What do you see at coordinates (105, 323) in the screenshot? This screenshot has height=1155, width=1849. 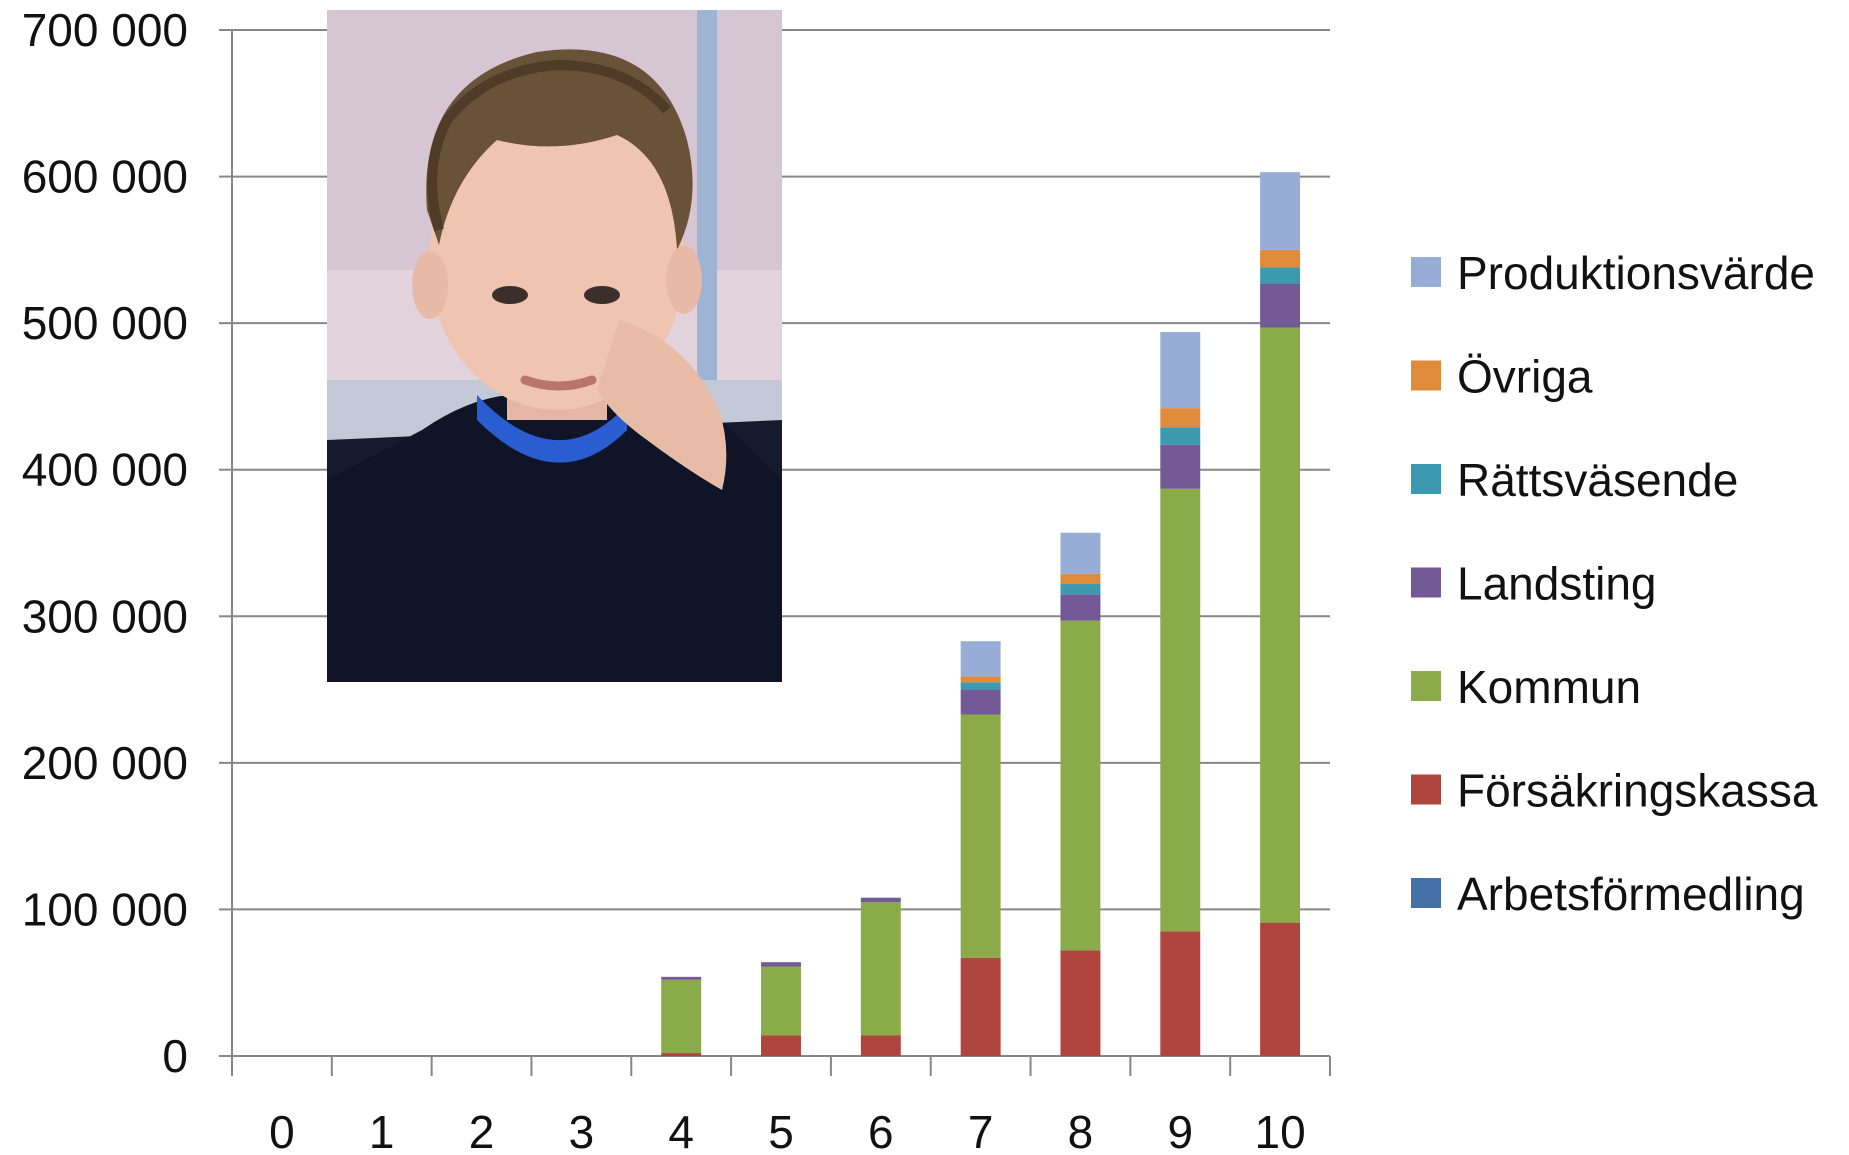 I see `y-tick-label: 500 000` at bounding box center [105, 323].